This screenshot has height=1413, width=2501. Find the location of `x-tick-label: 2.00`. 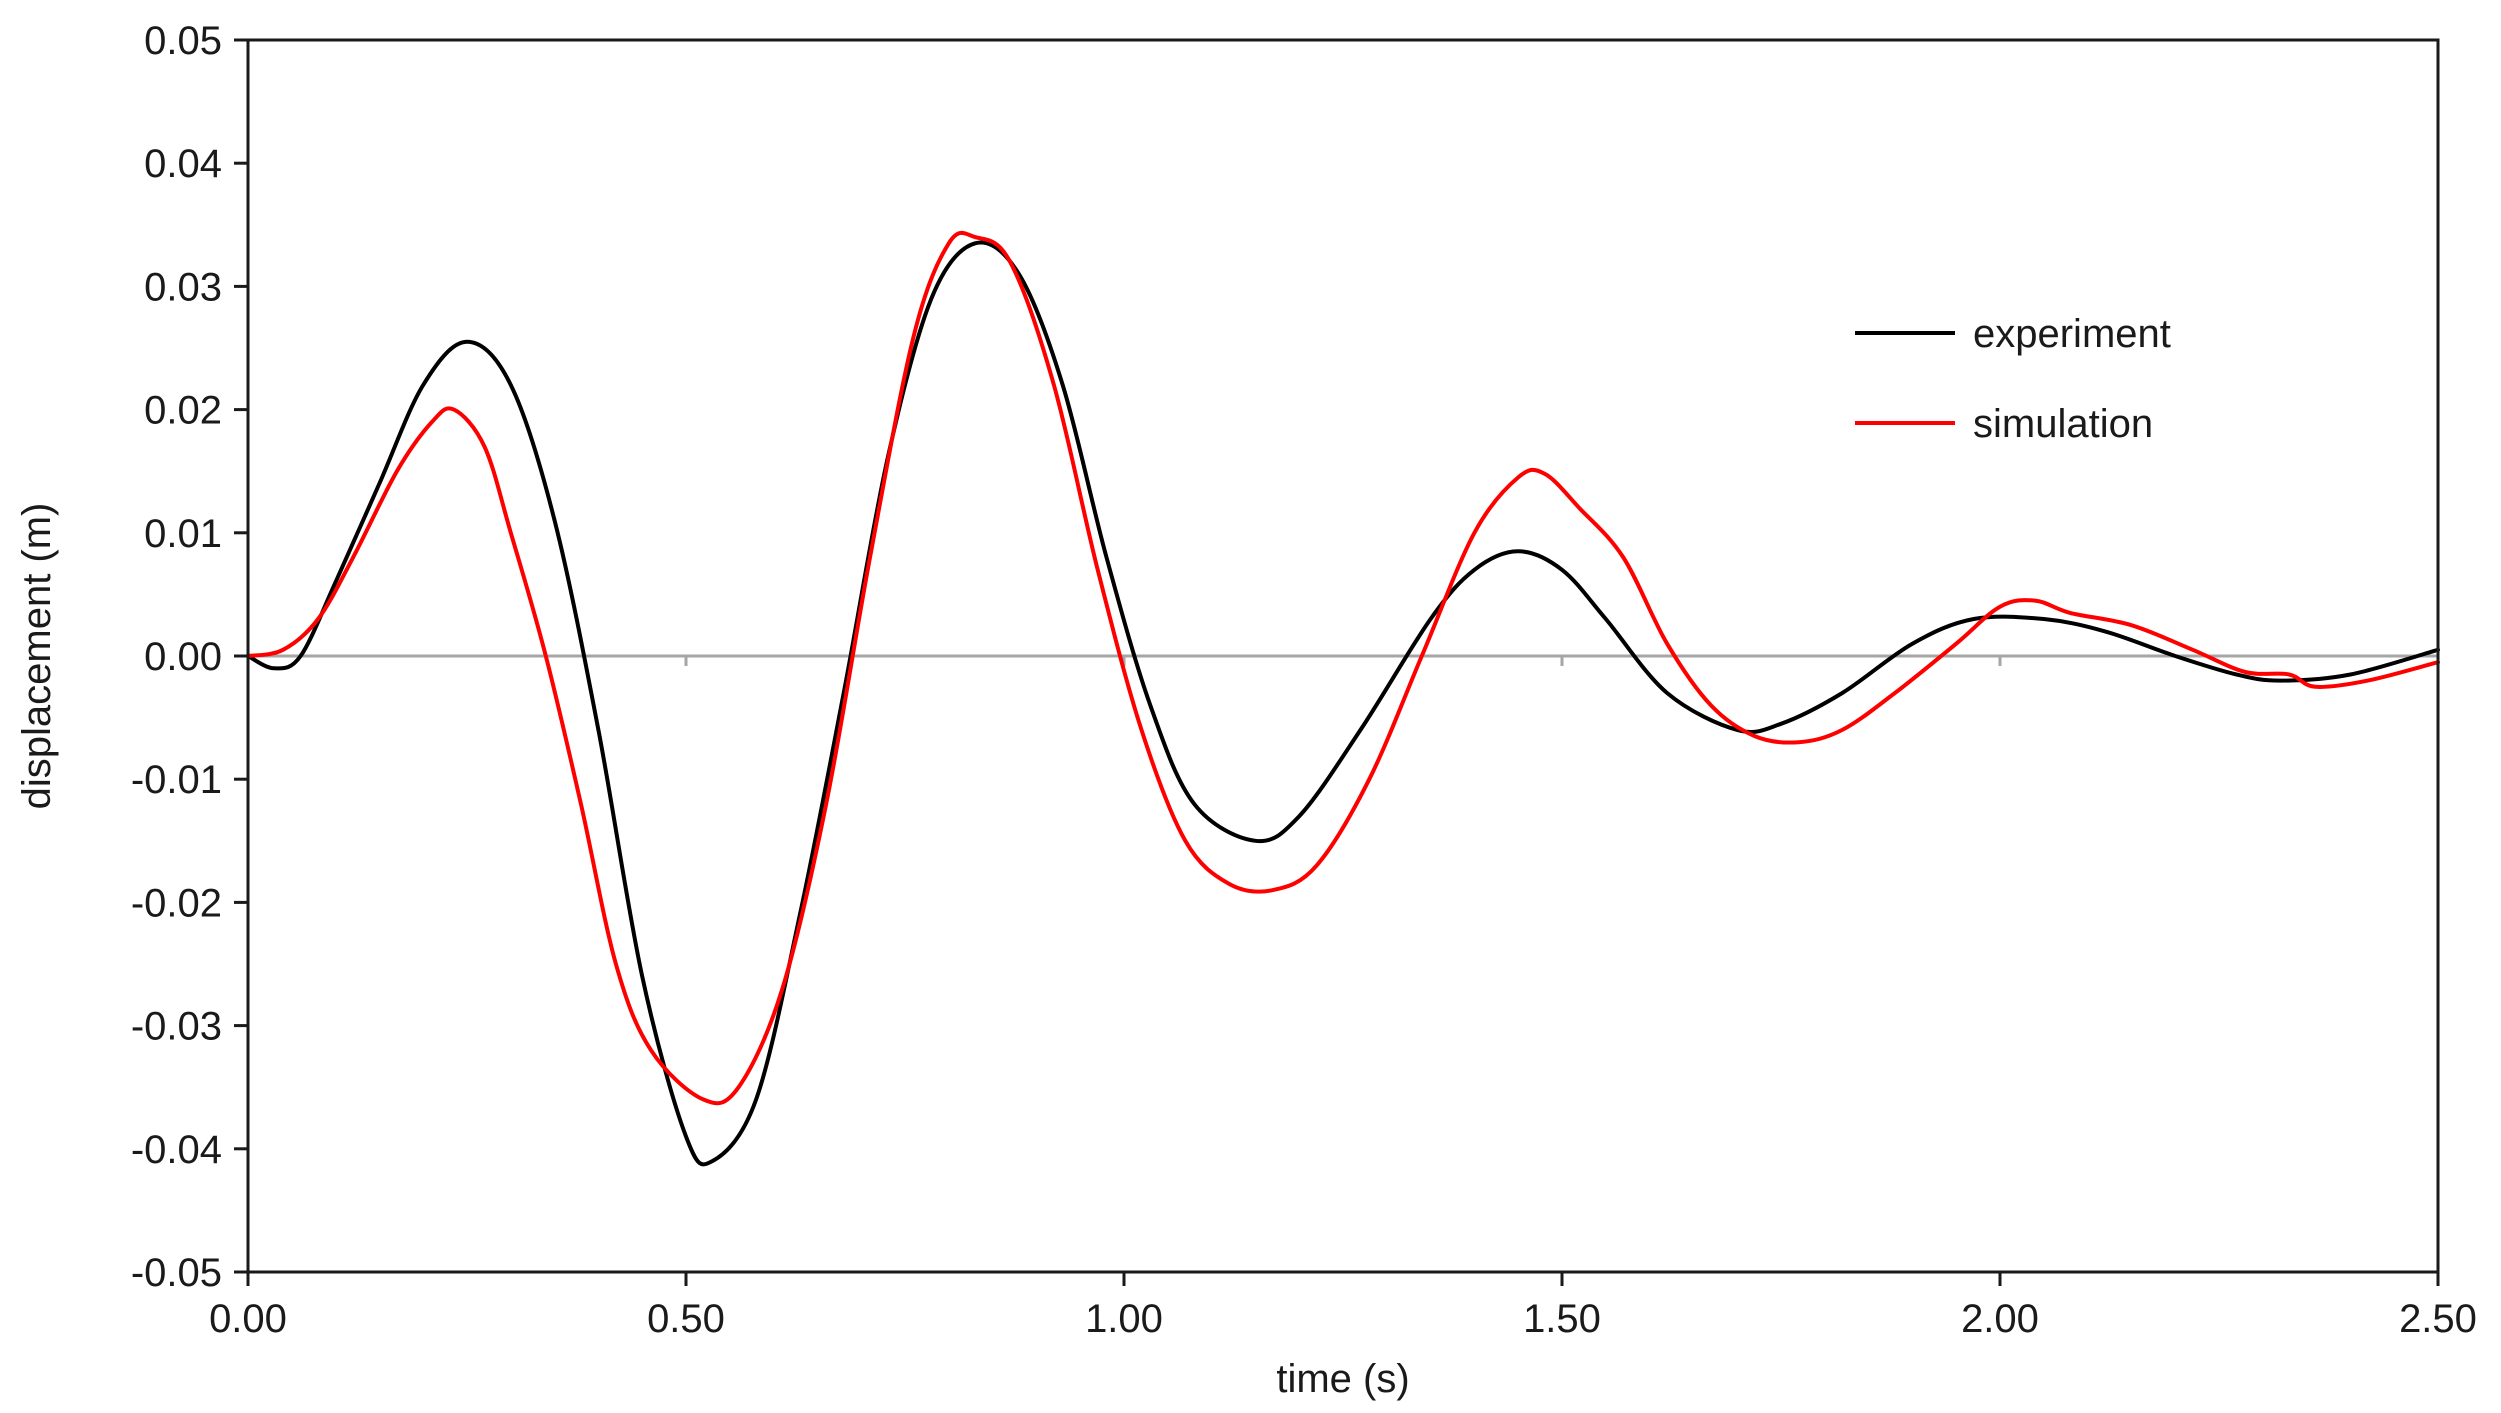

x-tick-label: 2.00 is located at coordinates (2000, 1319).